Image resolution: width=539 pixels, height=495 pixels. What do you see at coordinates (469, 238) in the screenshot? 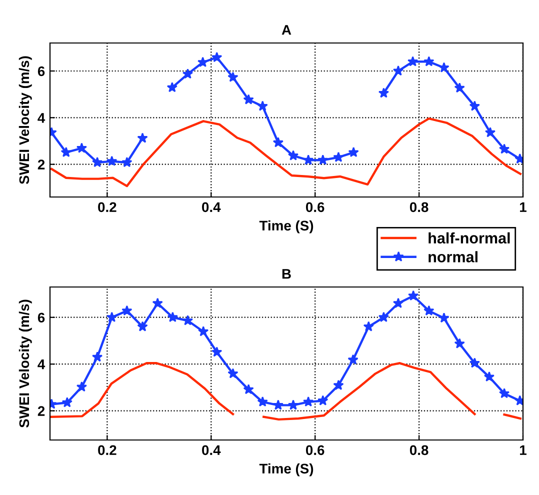
I see `legend-label: half-normal` at bounding box center [469, 238].